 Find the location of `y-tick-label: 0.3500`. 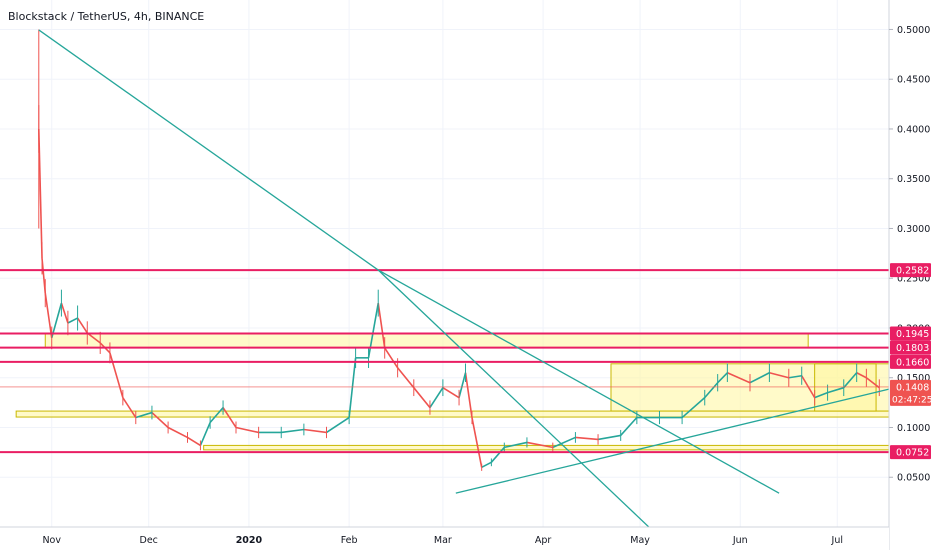

y-tick-label: 0.3500 is located at coordinates (913, 179).